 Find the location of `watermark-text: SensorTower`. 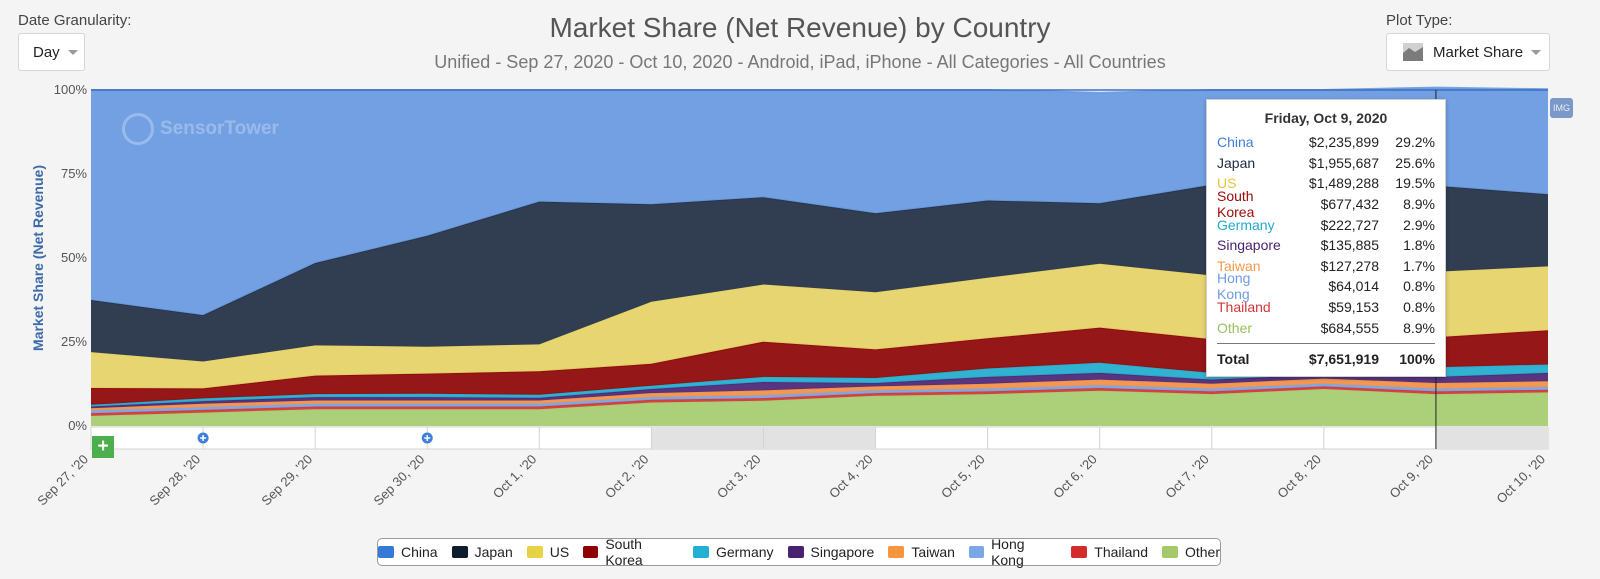

watermark-text: SensorTower is located at coordinates (219, 128).